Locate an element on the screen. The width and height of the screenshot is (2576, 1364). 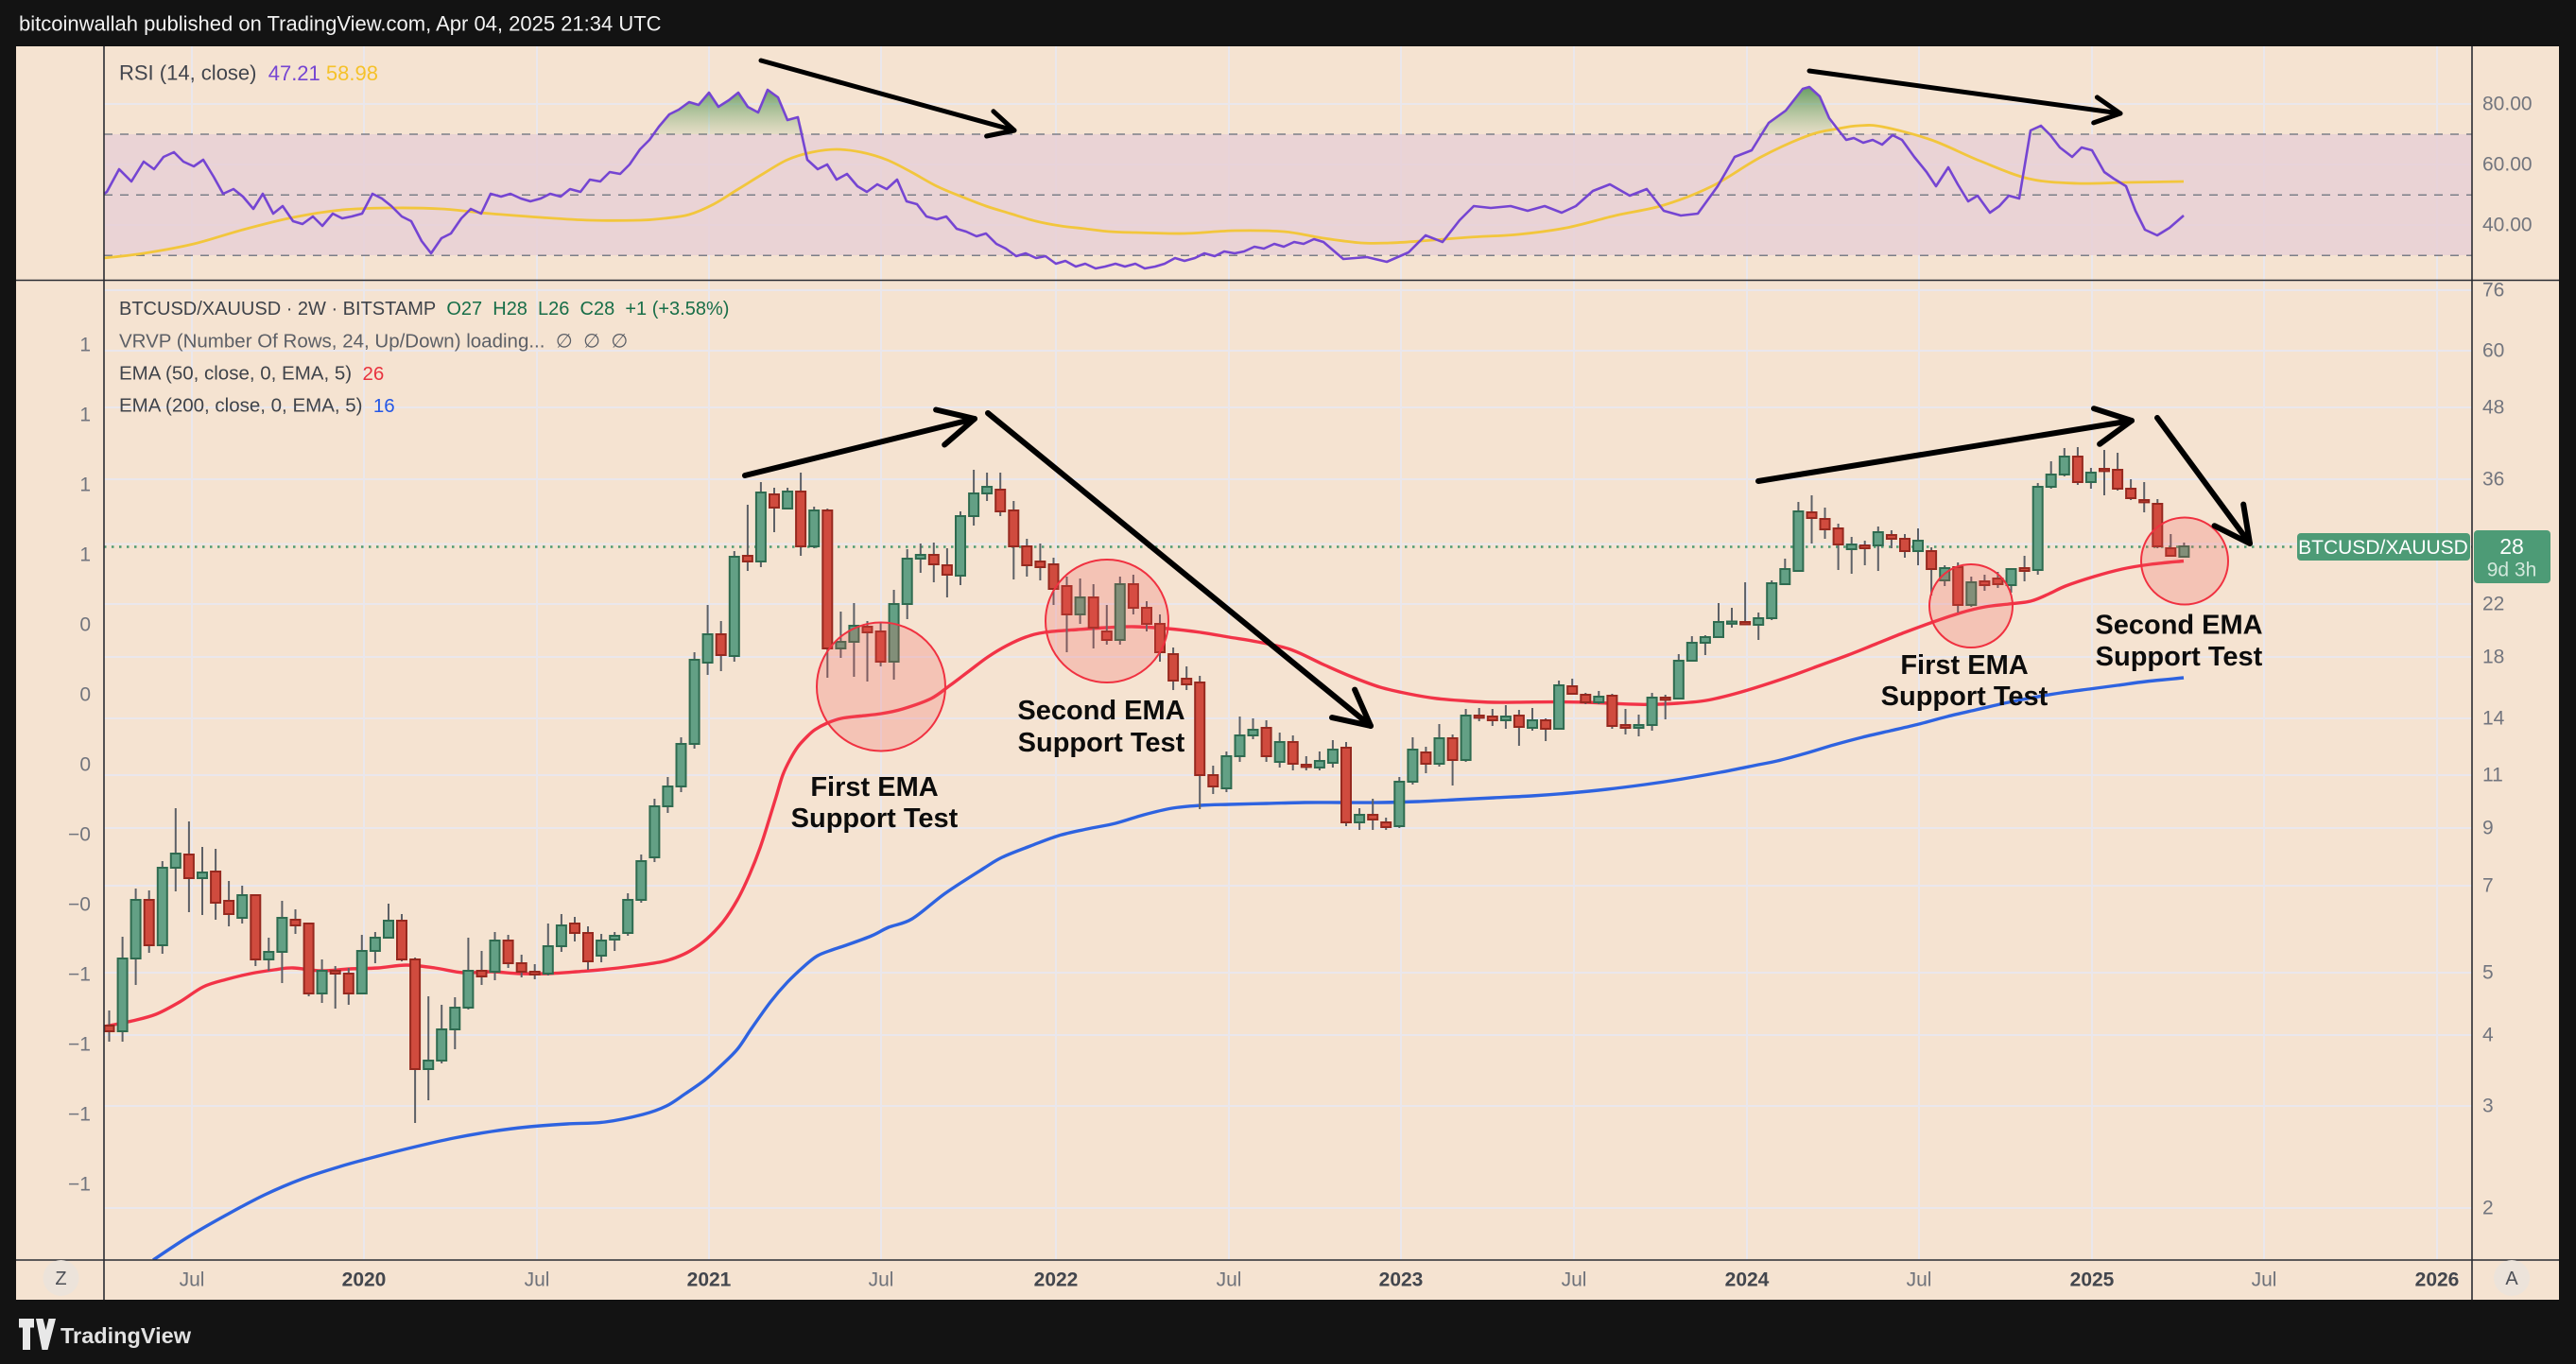
svg-text: Z is located at coordinates (60, 1279).